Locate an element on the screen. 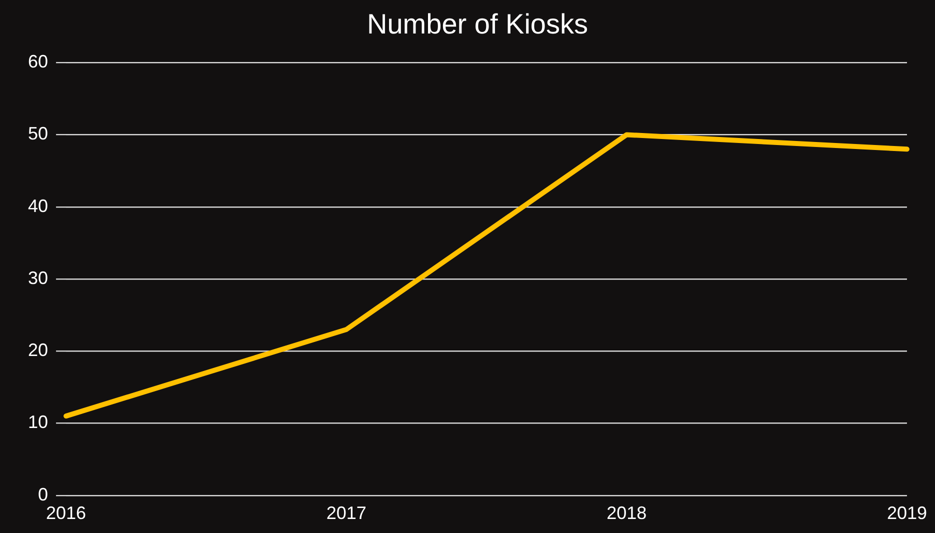 The image size is (935, 533). y-tick-label: 20 is located at coordinates (38, 350).